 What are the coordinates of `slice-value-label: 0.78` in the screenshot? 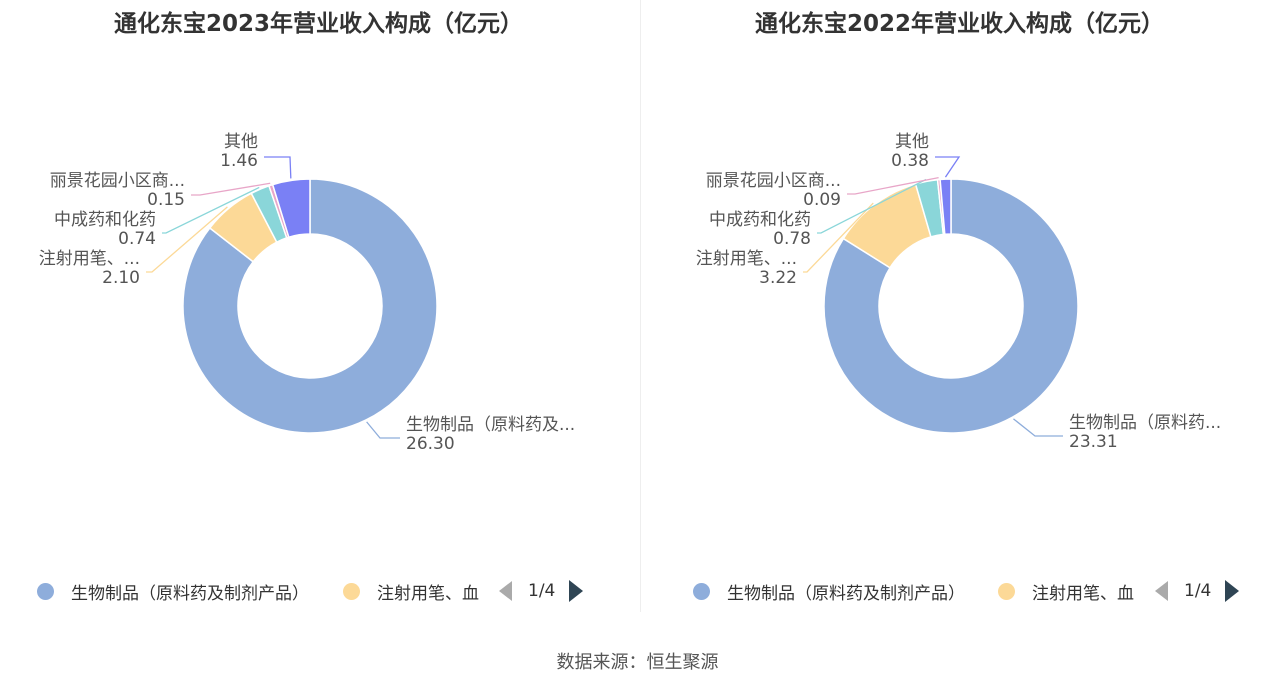 It's located at (792, 239).